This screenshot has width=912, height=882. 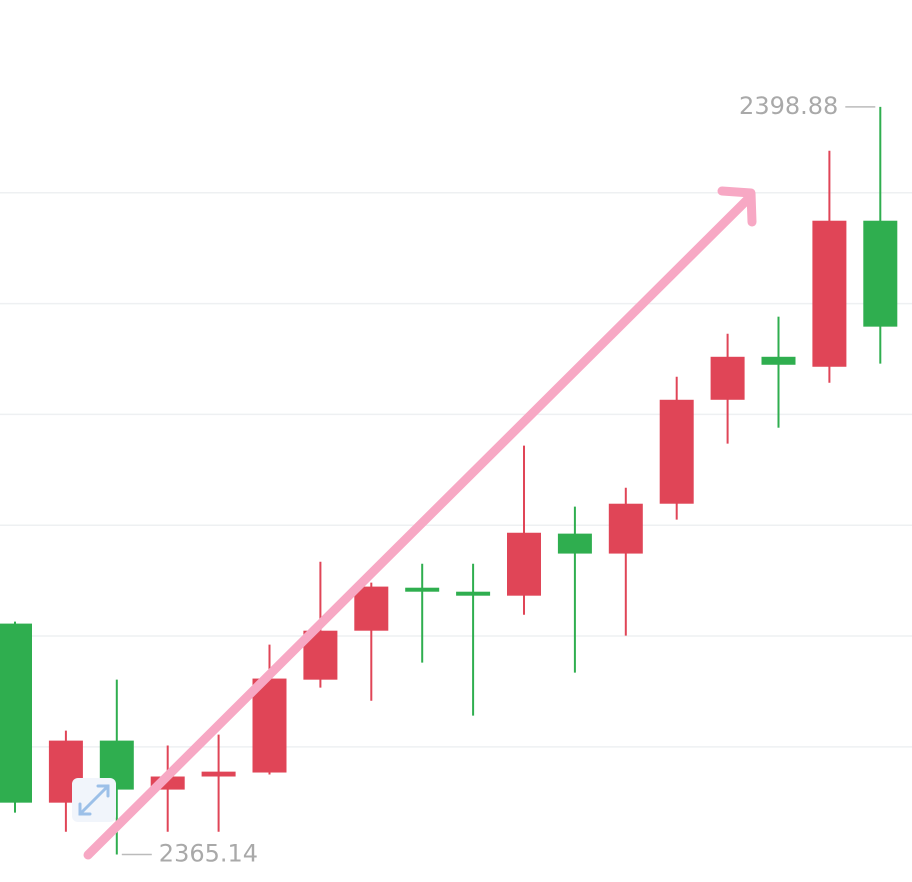 I want to click on min-label: 2365.14, so click(x=208, y=854).